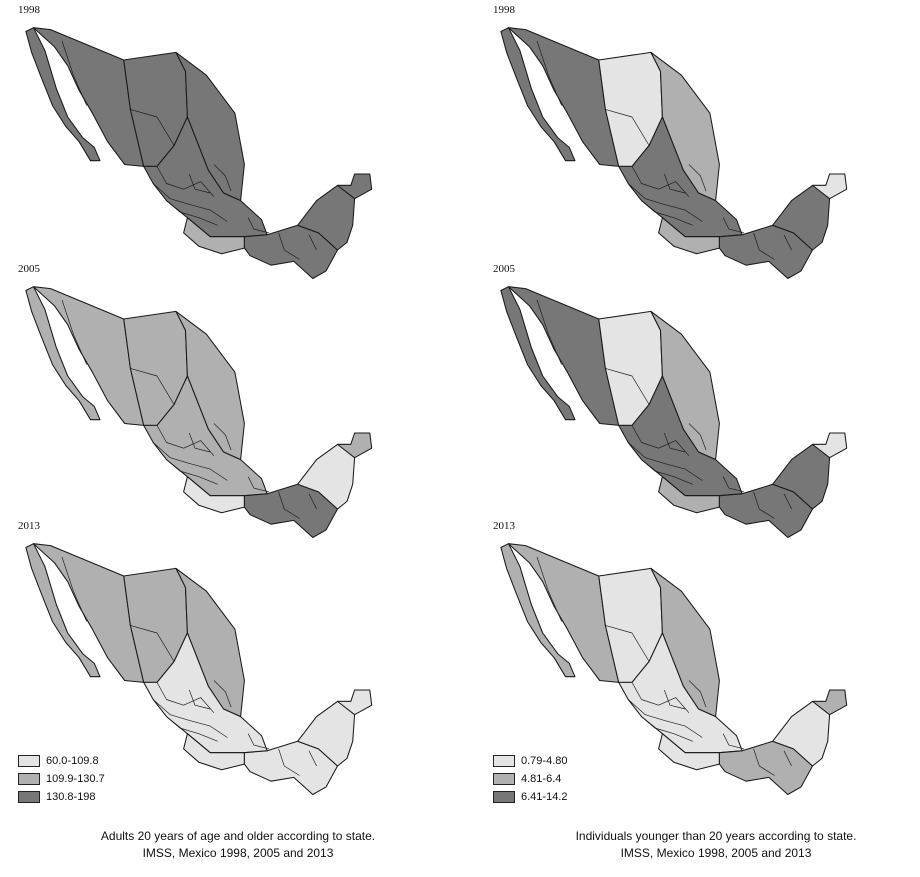 This screenshot has height=877, width=920. I want to click on right-map-2013, so click(674, 669).